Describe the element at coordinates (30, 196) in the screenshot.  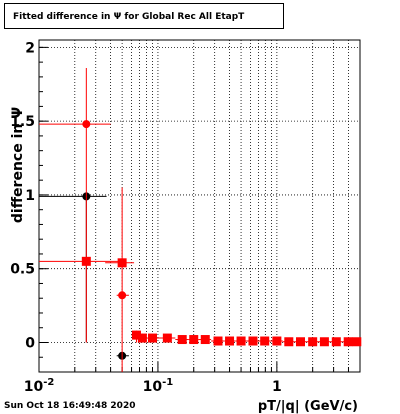
I see `y-tick-label: 1` at that location.